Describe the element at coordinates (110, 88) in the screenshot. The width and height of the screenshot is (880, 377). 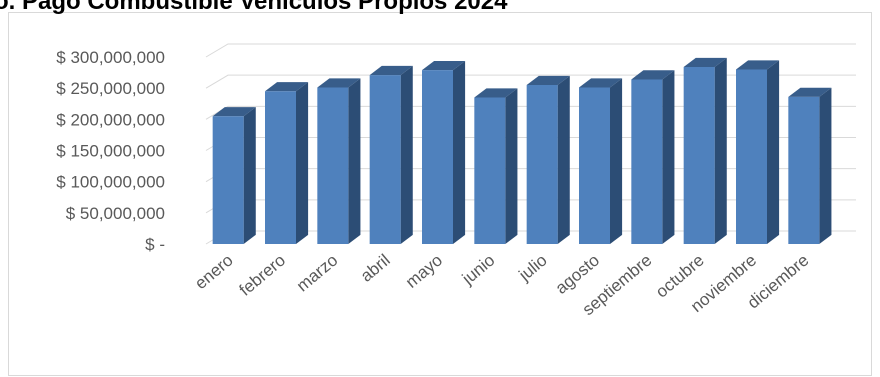
I see `y-tick-label: $ 250,000,000` at that location.